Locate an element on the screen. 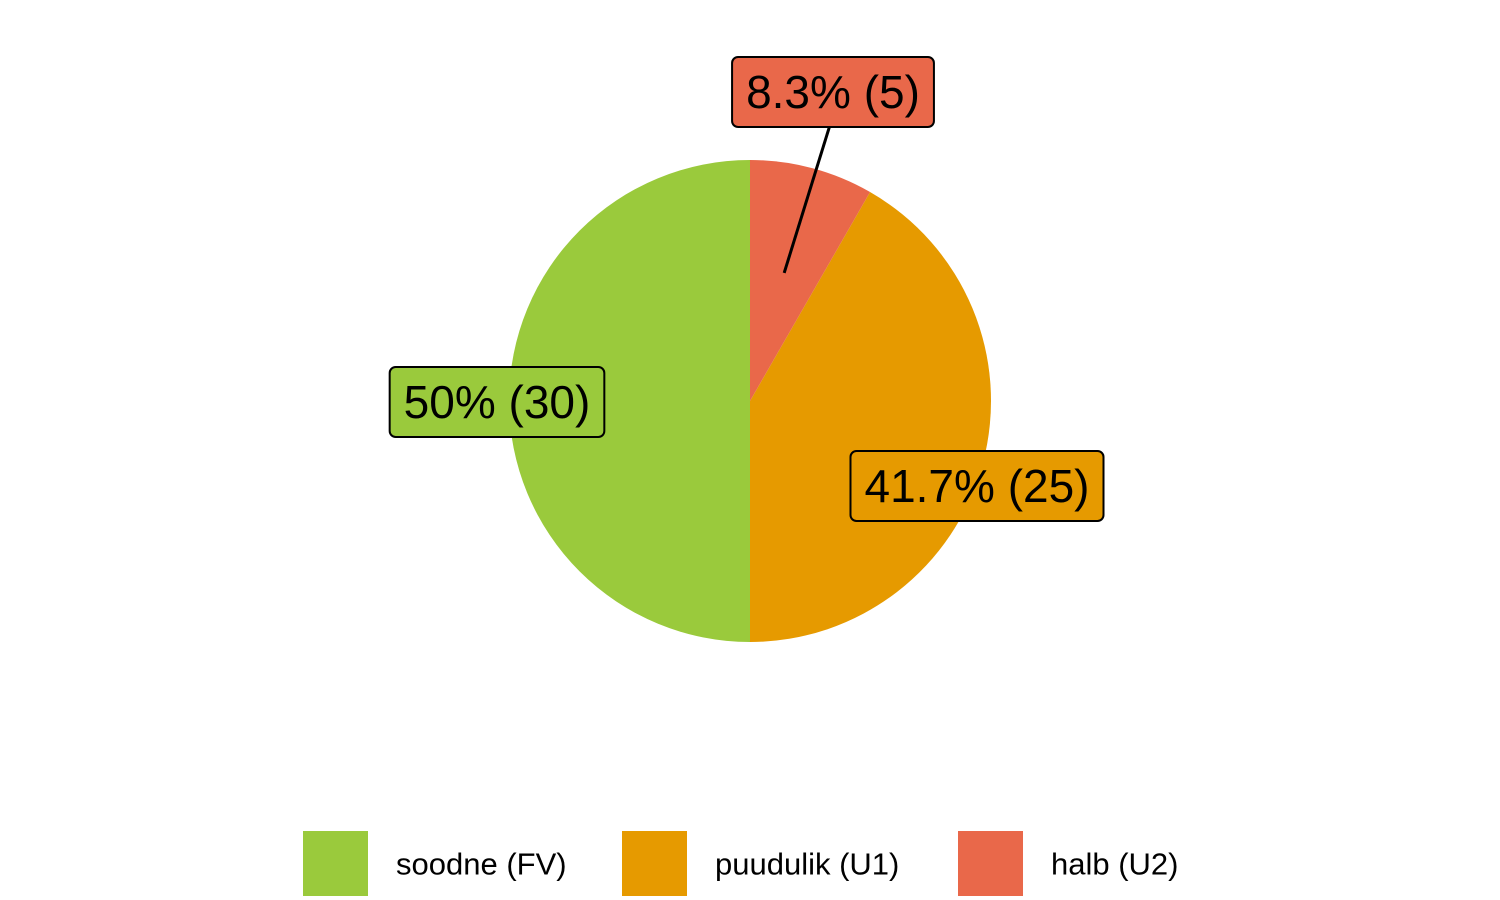 Image resolution: width=1500 pixels, height=900 pixels. legend-label: soodne (FV) is located at coordinates (481, 864).